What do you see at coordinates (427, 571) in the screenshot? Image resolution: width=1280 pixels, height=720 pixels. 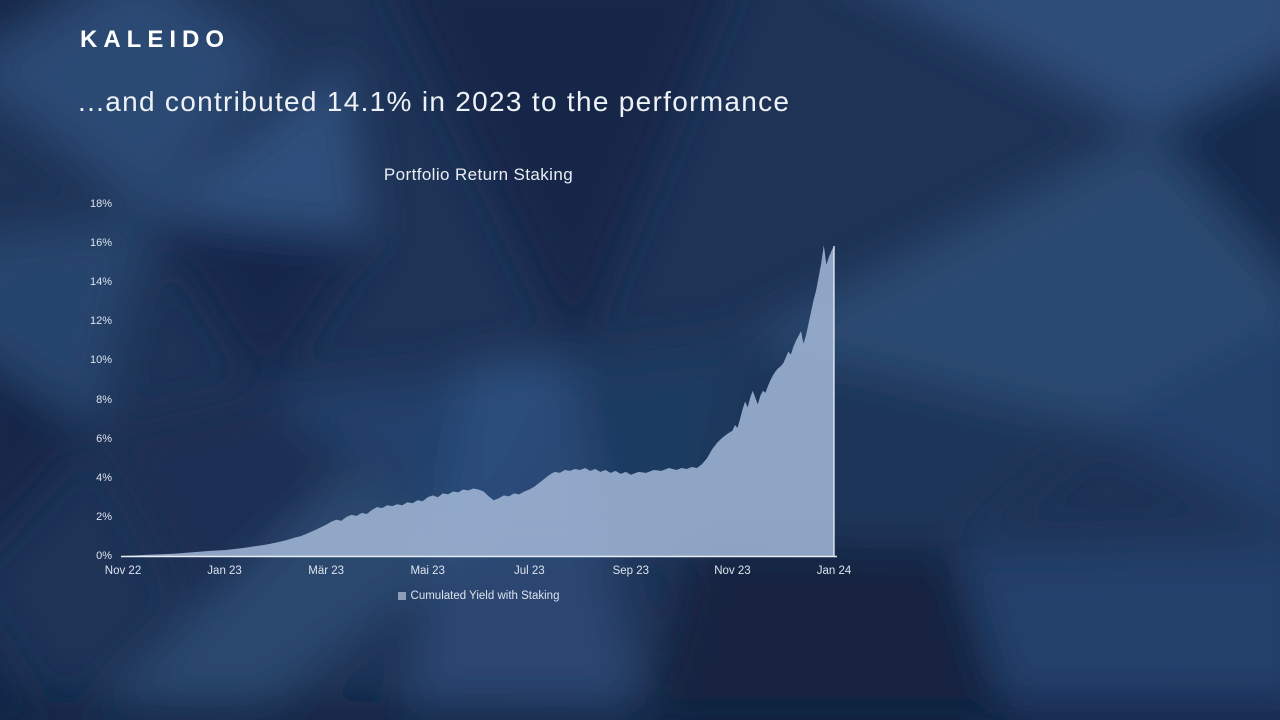 I see `x-axis-label: Mai 23` at bounding box center [427, 571].